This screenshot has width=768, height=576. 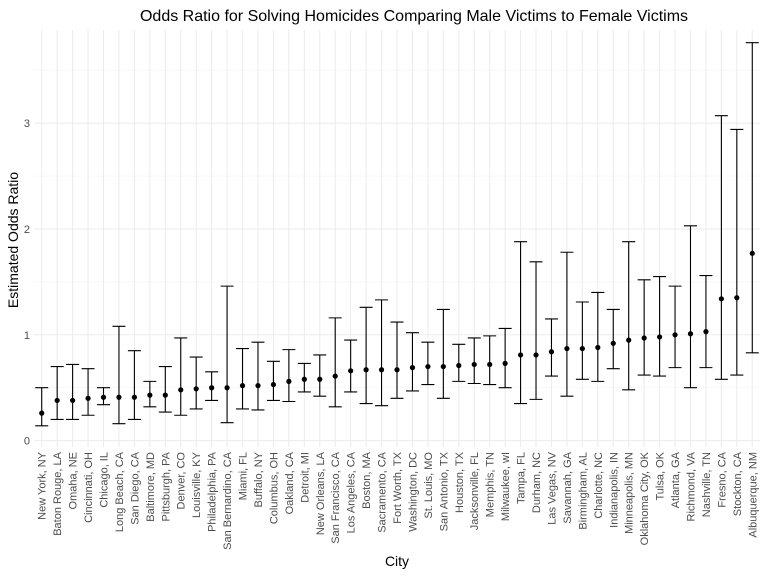 What do you see at coordinates (166, 486) in the screenshot?
I see `x-tick-label: Pittsburgh, PA` at bounding box center [166, 486].